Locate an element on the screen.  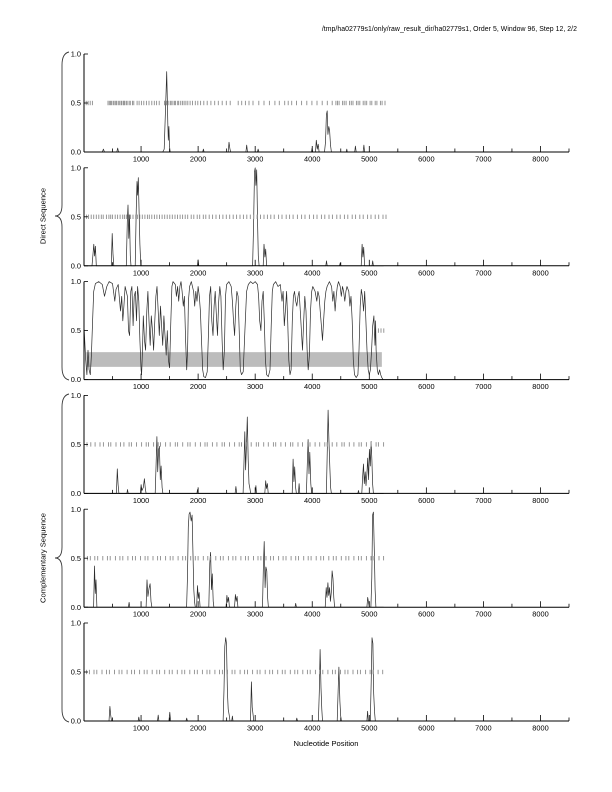
predicted-region-band is located at coordinates (234, 359).